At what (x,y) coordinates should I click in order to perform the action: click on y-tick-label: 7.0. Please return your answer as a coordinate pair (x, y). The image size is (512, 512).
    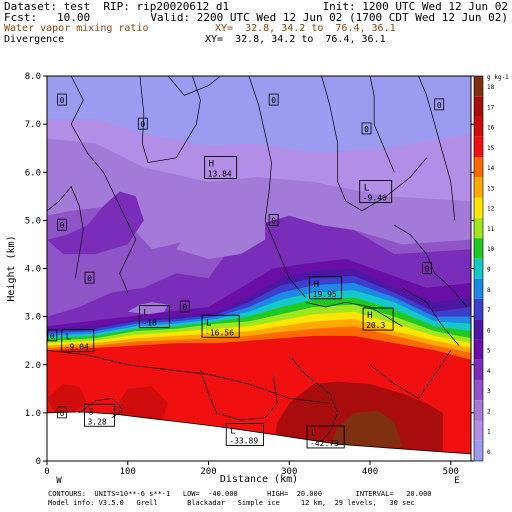
    Looking at the image, I should click on (33, 125).